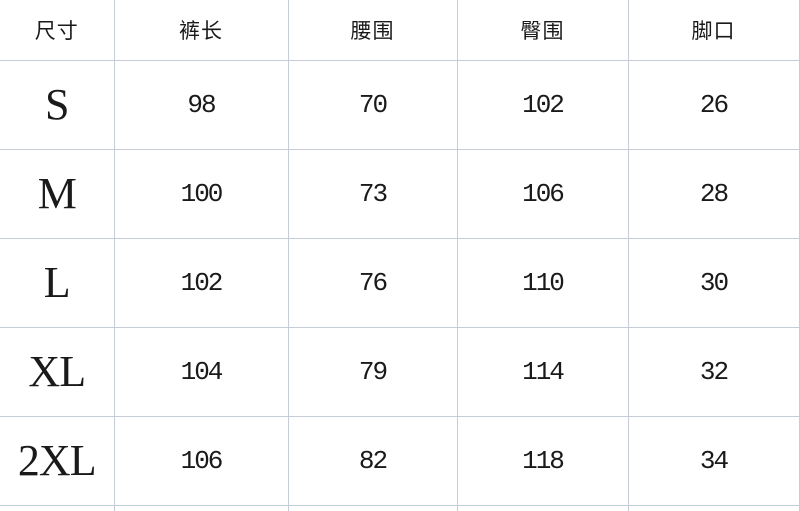 The height and width of the screenshot is (511, 800). What do you see at coordinates (372, 193) in the screenshot?
I see `waist-value: 73` at bounding box center [372, 193].